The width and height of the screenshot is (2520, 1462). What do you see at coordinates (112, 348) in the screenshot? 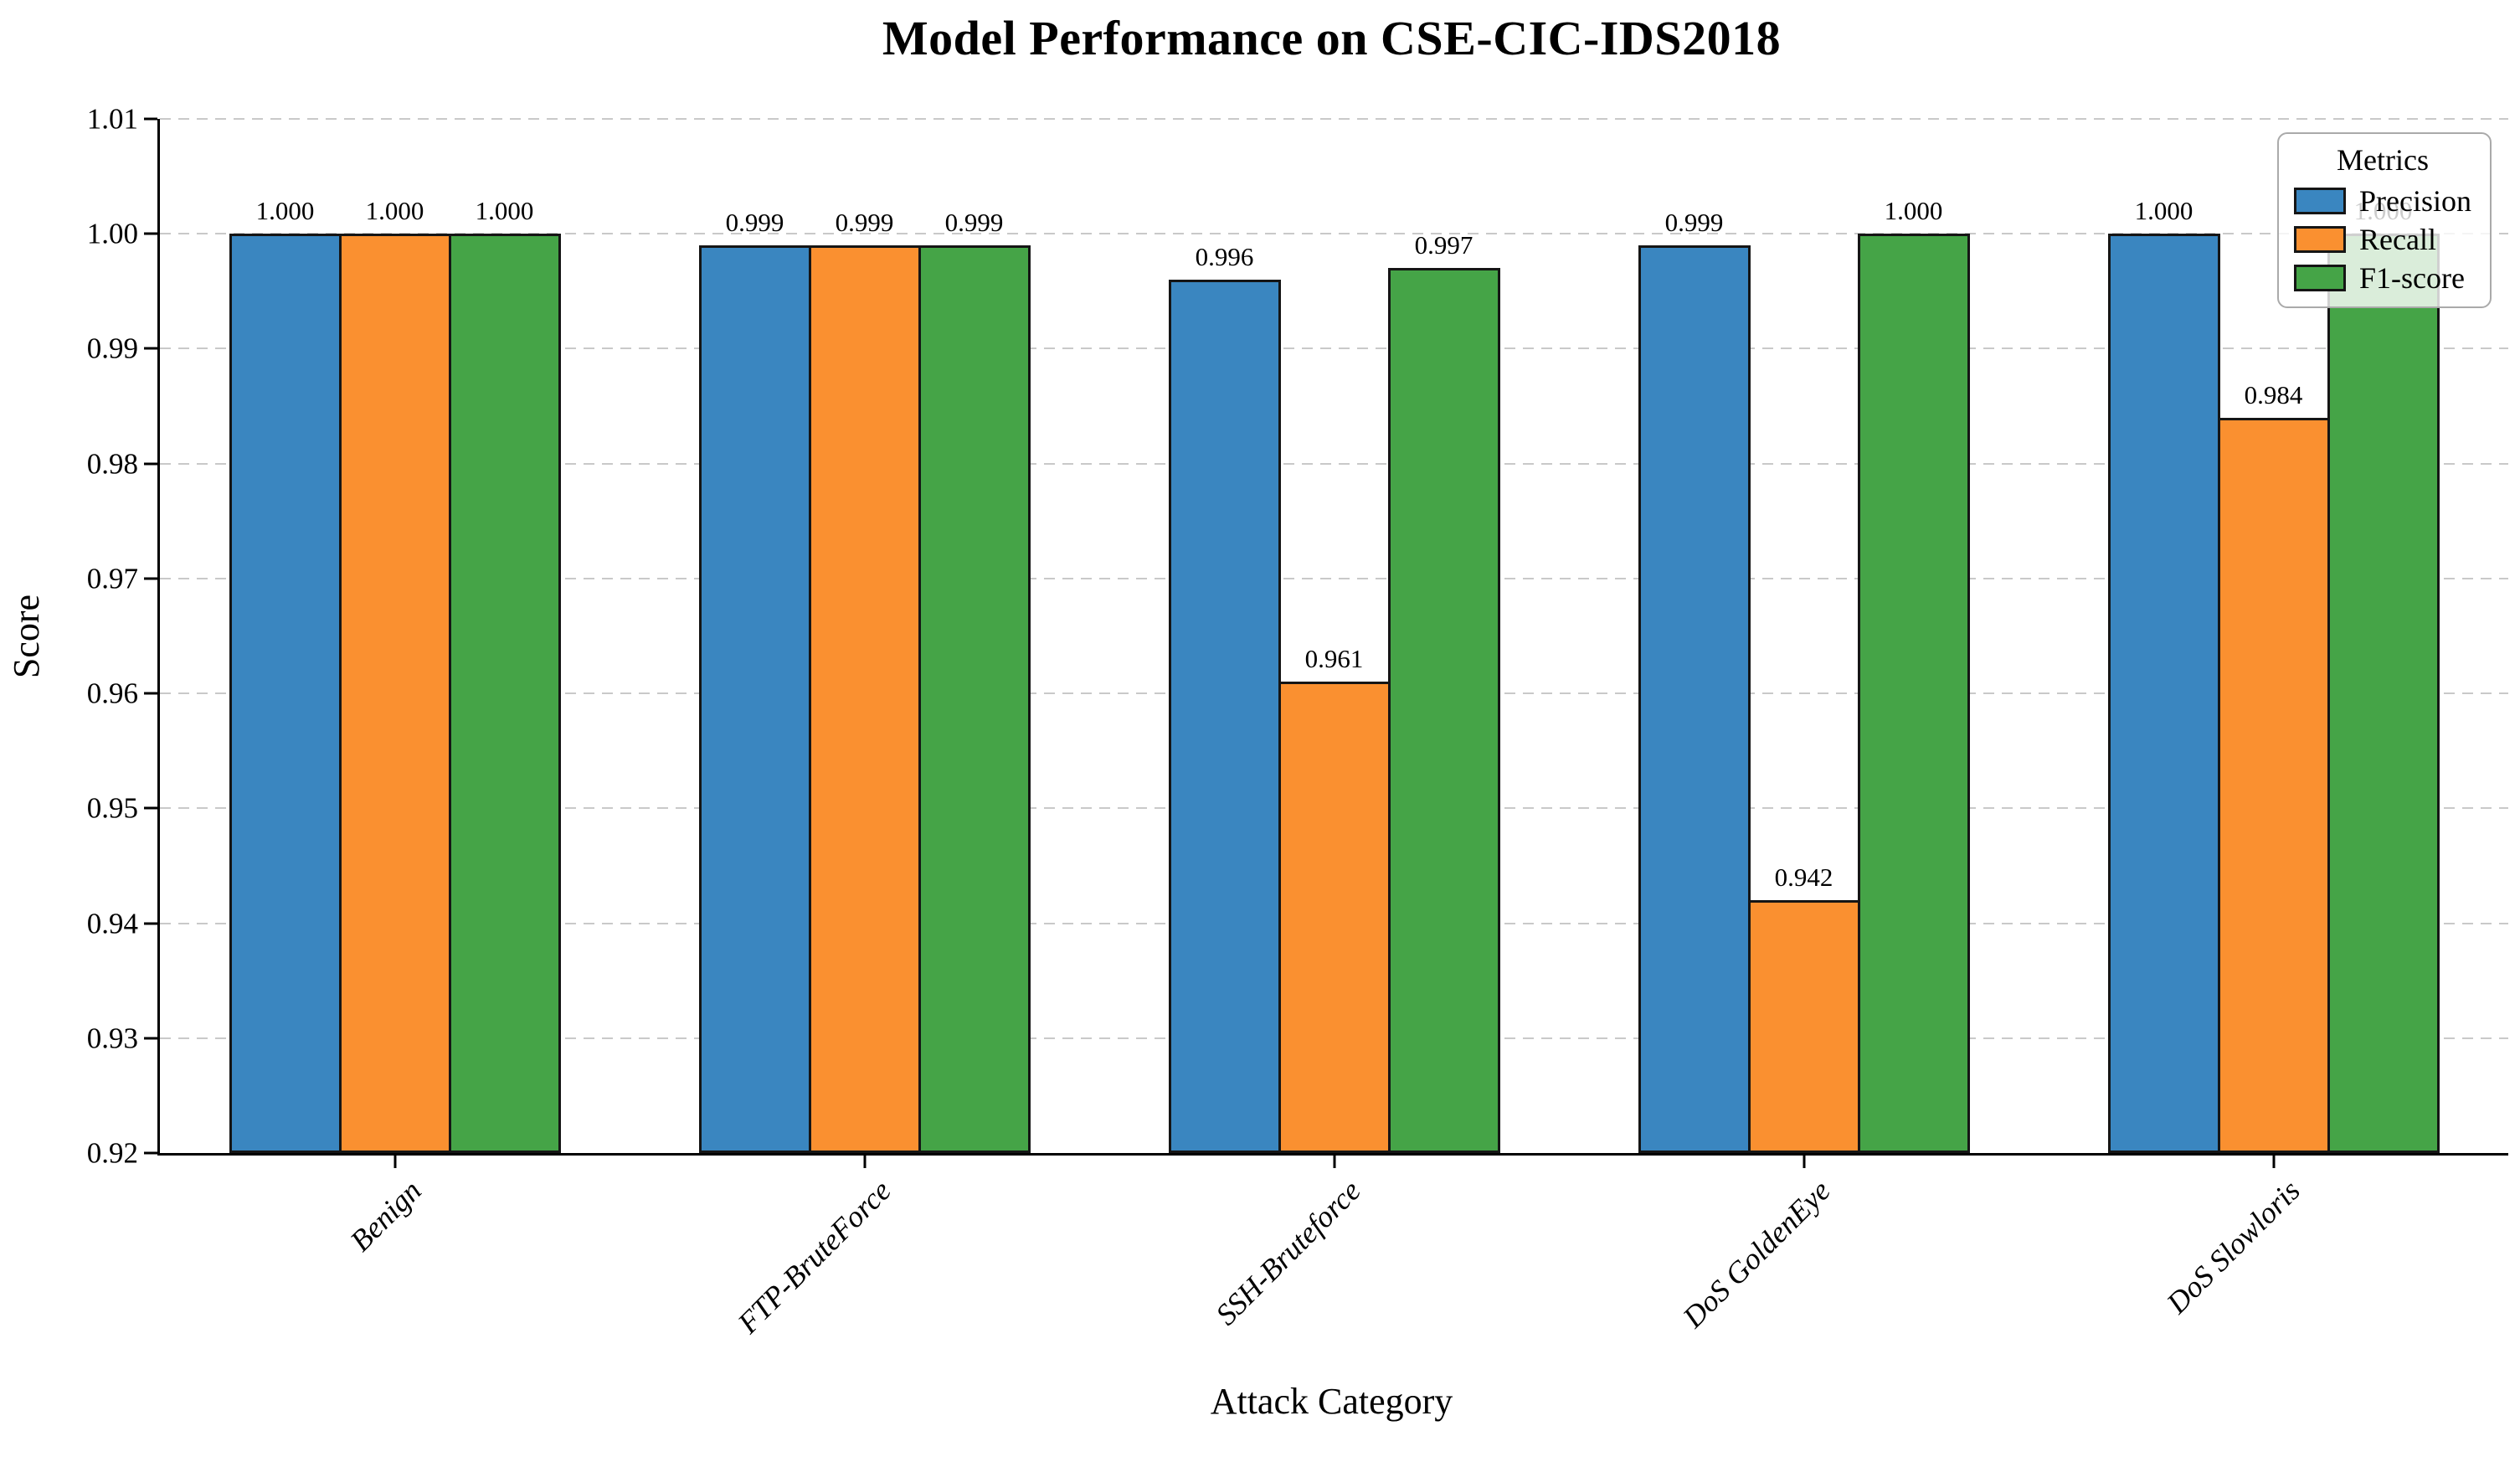
I see `y-tick-label: 0.99` at bounding box center [112, 348].